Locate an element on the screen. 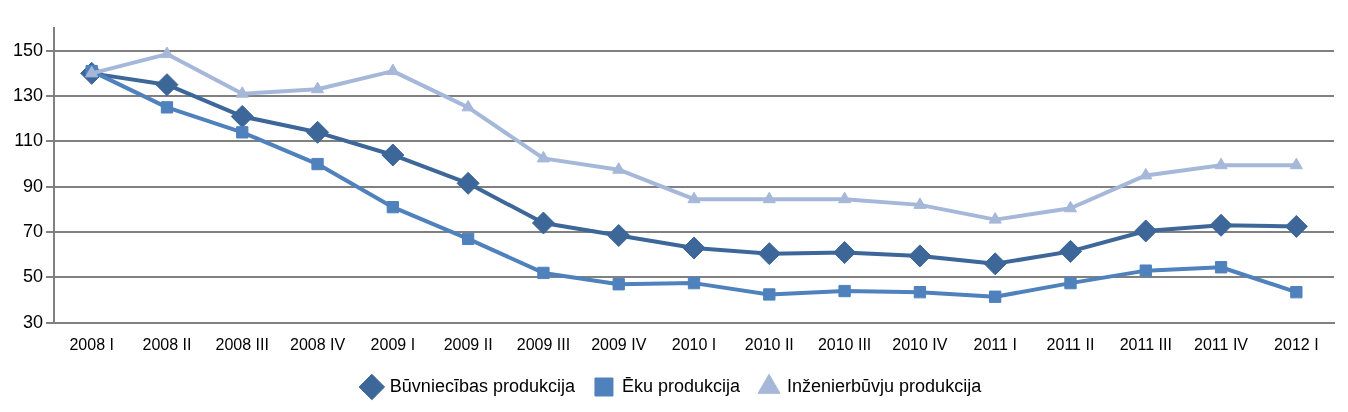  x-tick-label: 2011 I is located at coordinates (995, 344).